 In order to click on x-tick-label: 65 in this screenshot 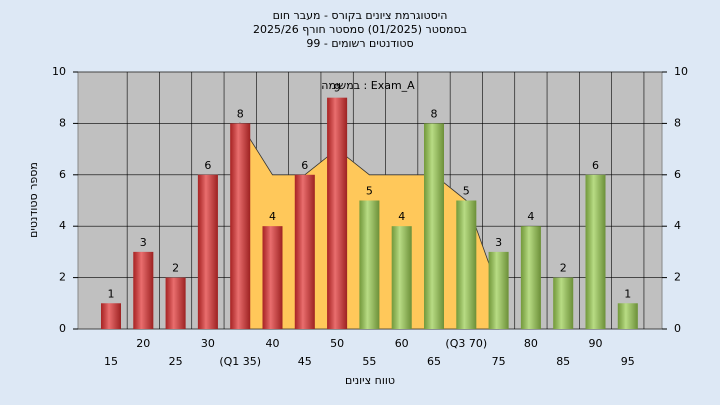, I will do `click(434, 361)`.